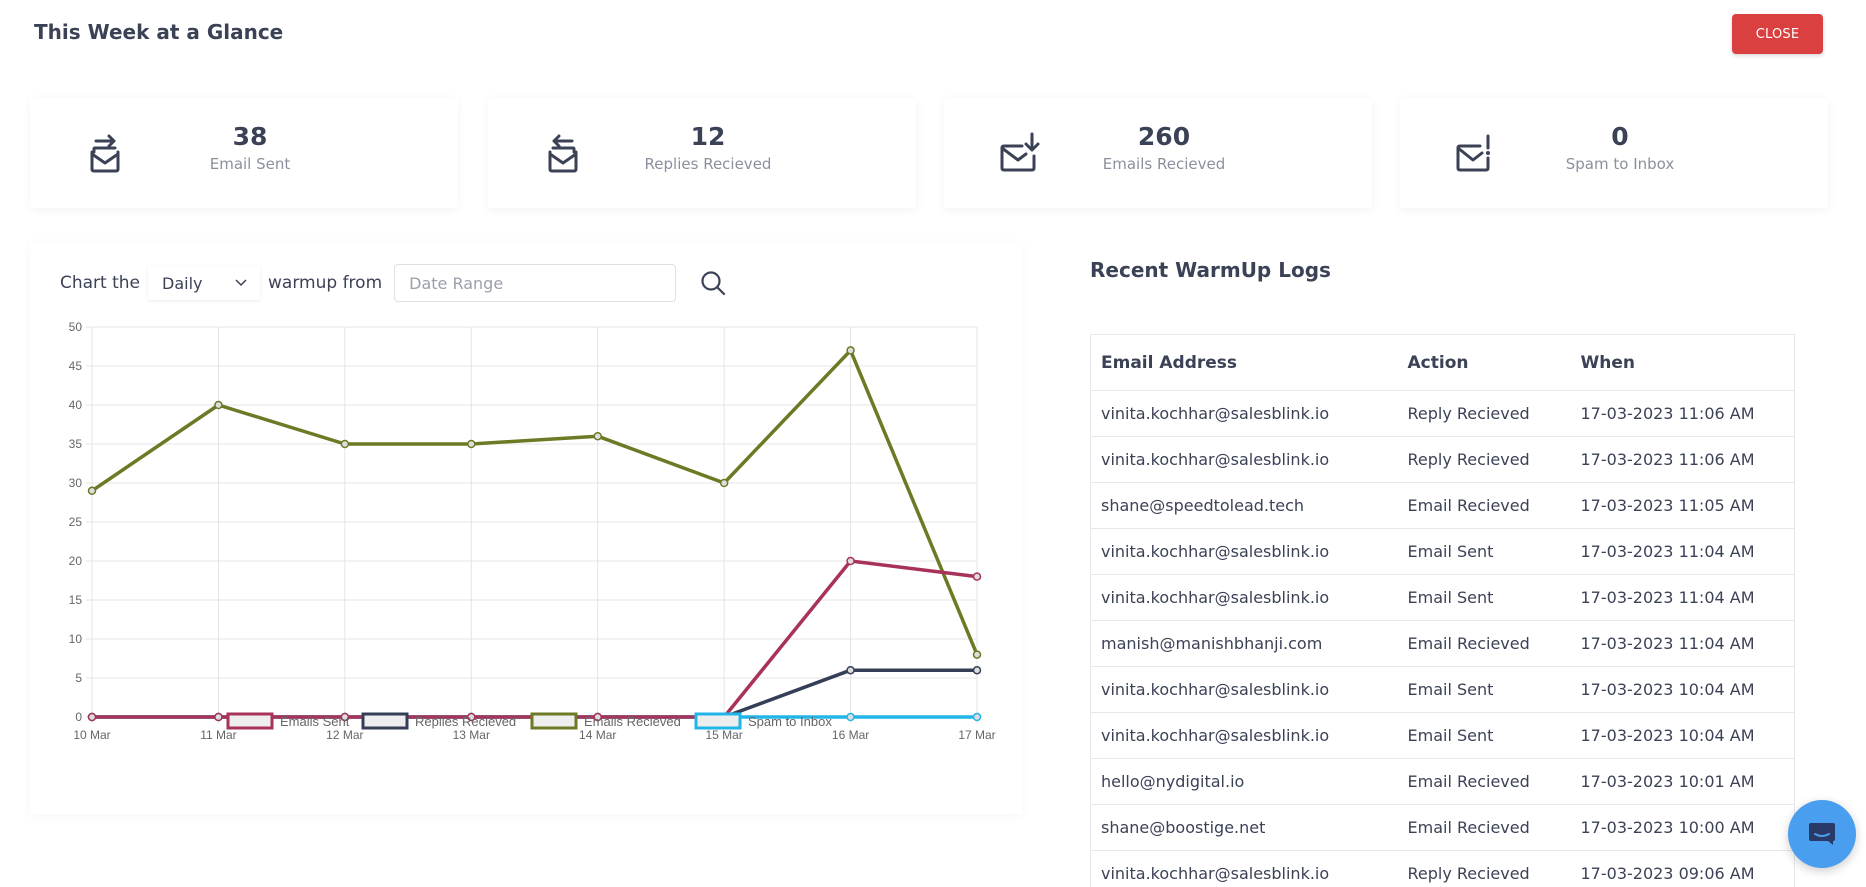 This screenshot has height=887, width=1866. I want to click on legend-label: Emails Recieved, so click(632, 721).